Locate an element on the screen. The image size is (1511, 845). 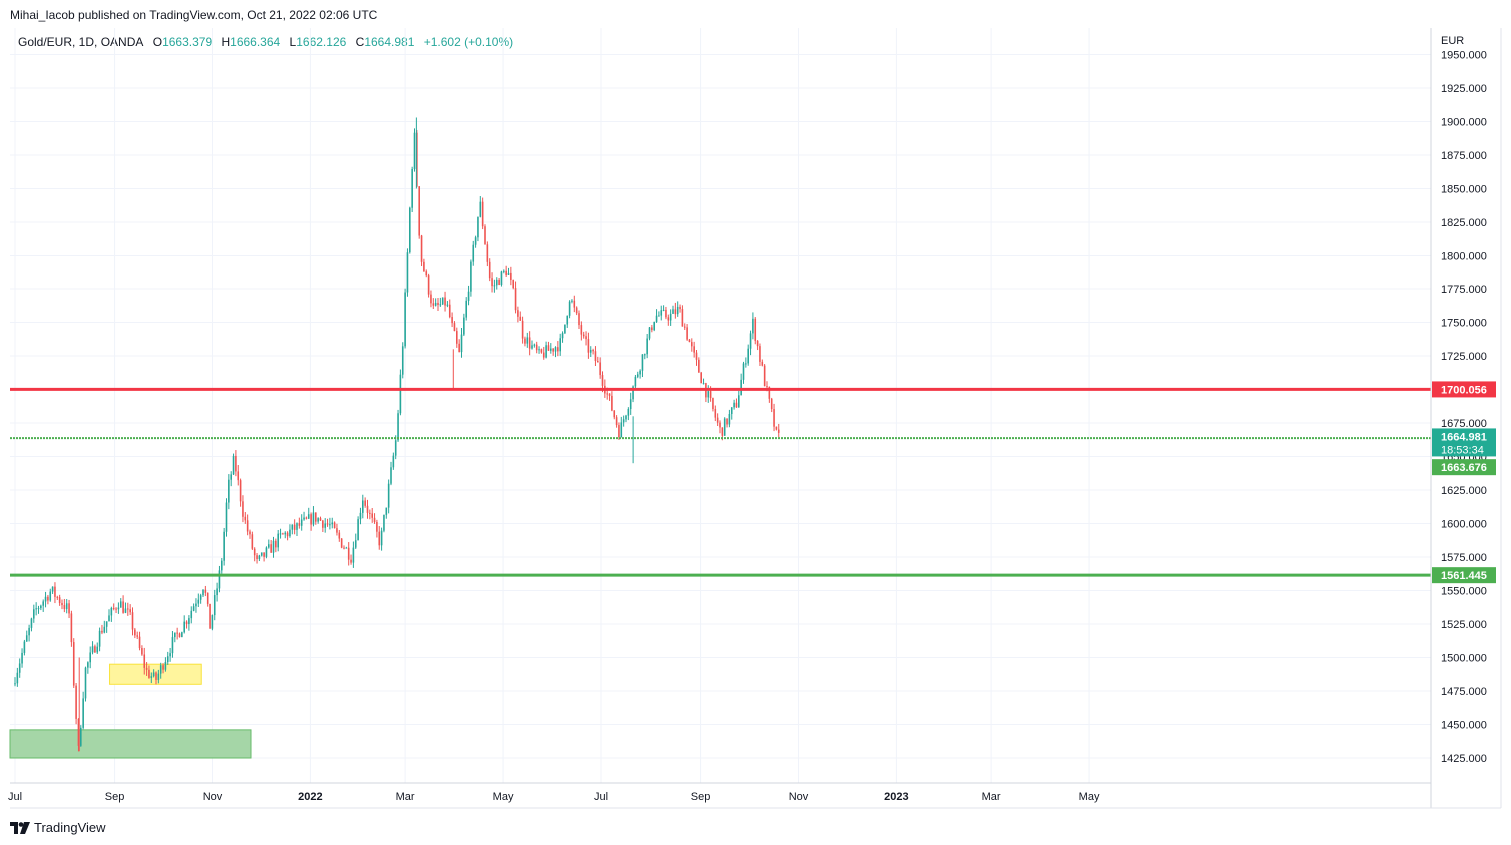
y-tick-label: 1750.000 is located at coordinates (1464, 324).